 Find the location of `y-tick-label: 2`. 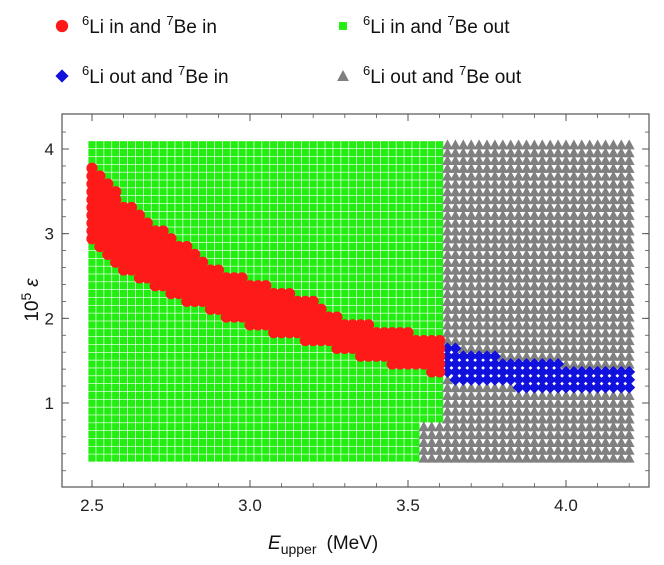

y-tick-label: 2 is located at coordinates (49, 318).